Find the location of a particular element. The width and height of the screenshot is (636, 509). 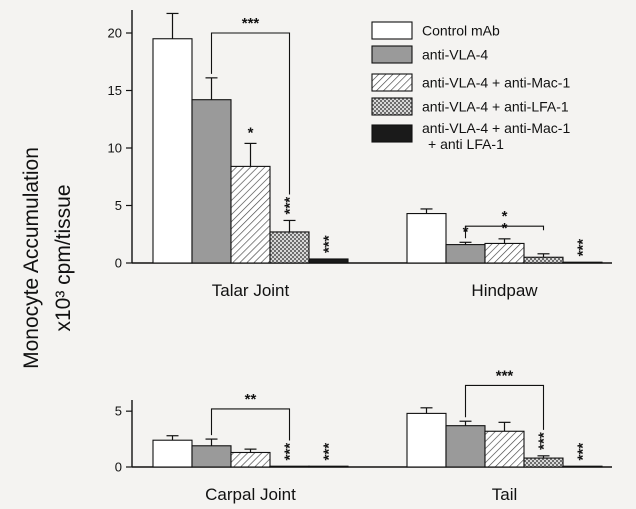

category-label: Carpal Joint is located at coordinates (250, 494).